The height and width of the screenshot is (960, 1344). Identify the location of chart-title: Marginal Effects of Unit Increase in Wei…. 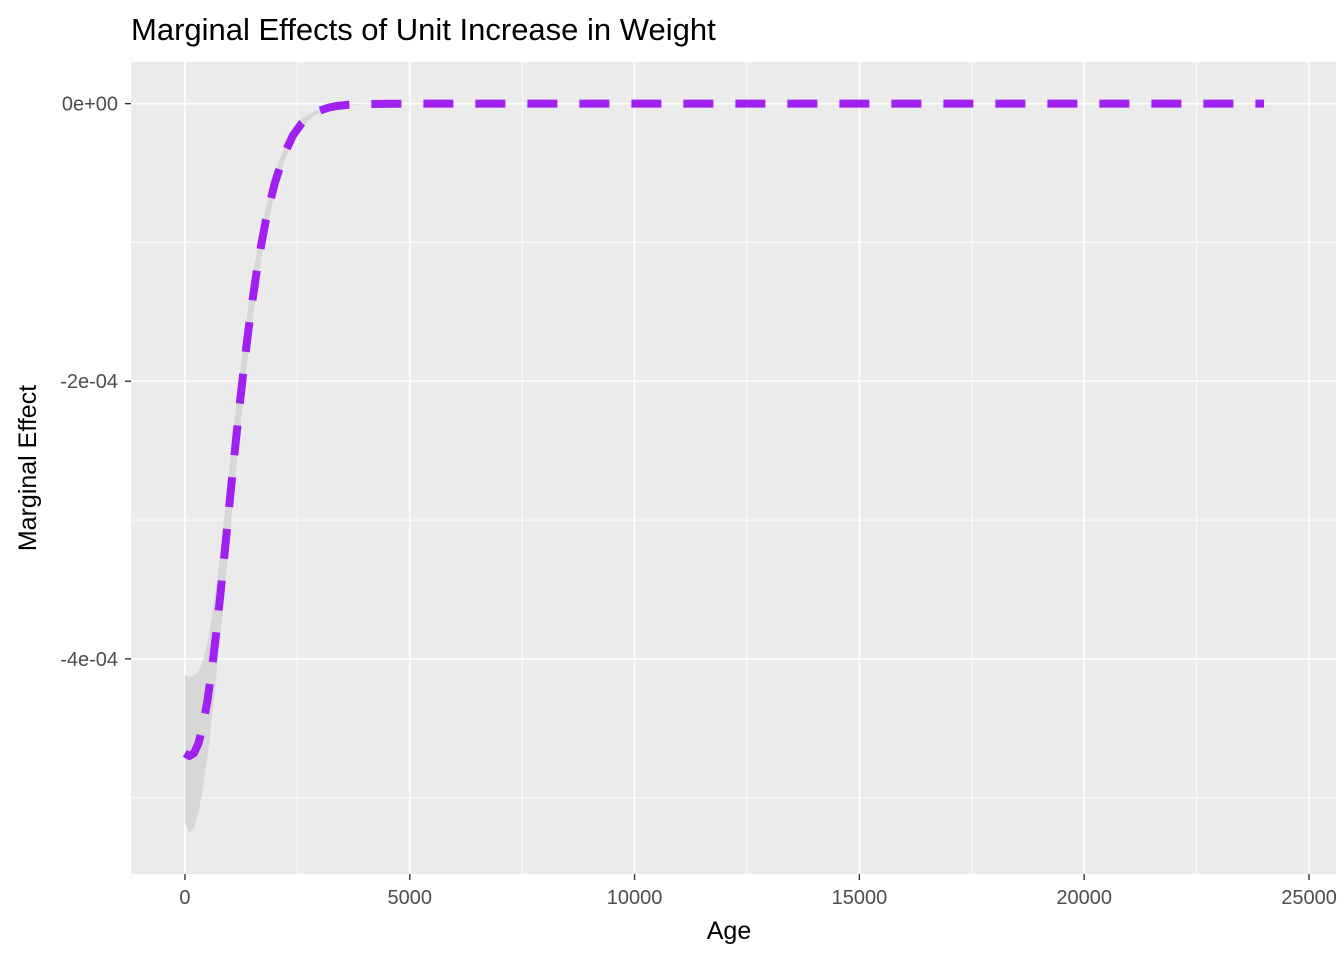
(423, 29).